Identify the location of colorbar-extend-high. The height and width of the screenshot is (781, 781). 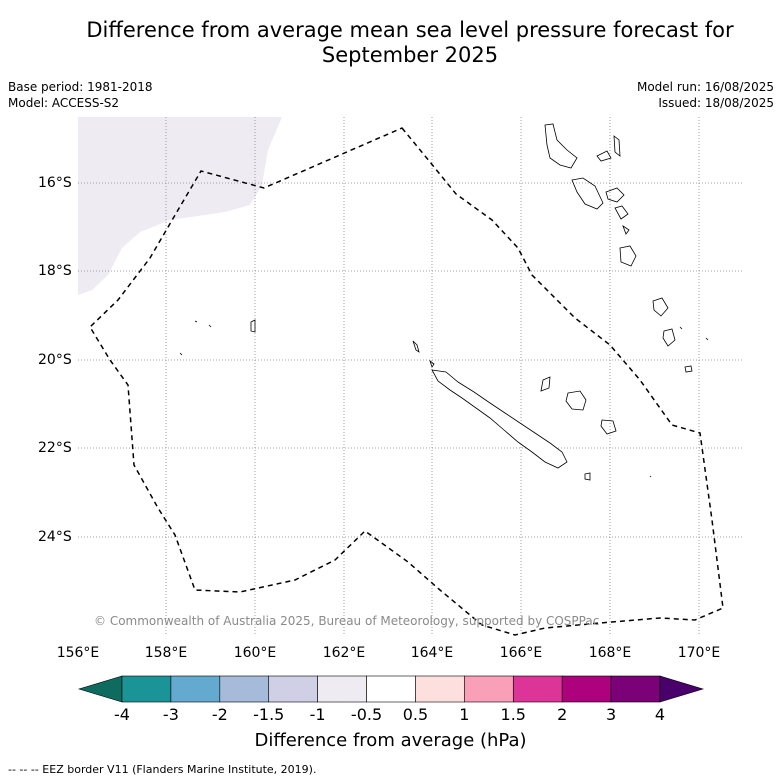
(682, 689).